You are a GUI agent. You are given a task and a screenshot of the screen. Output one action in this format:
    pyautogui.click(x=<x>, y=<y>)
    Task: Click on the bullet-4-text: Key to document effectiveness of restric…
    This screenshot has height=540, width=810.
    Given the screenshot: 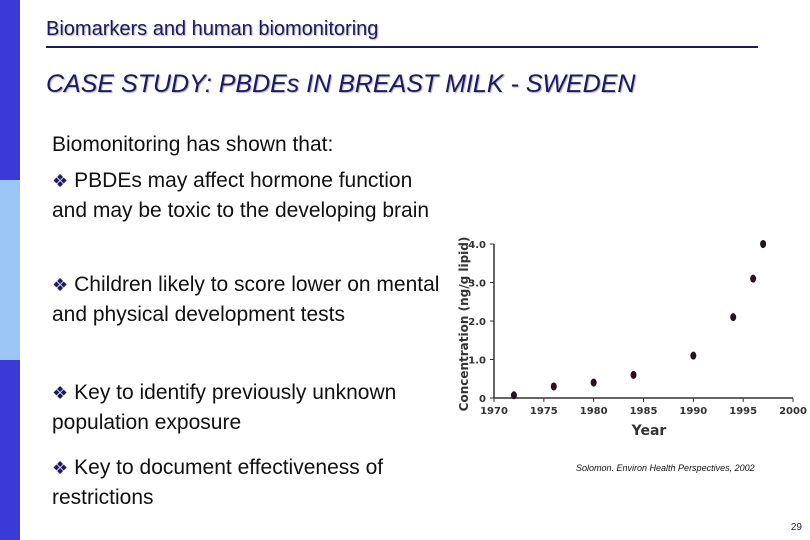 What is the action you would take?
    pyautogui.click(x=218, y=482)
    